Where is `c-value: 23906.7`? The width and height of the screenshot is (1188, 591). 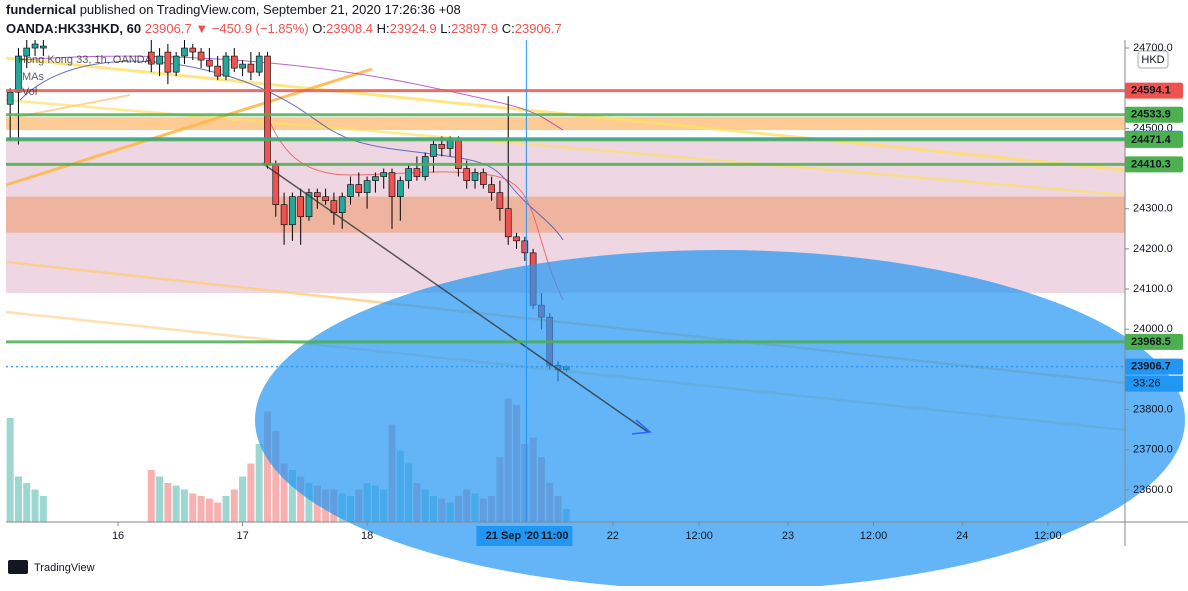 c-value: 23906.7 is located at coordinates (538, 28).